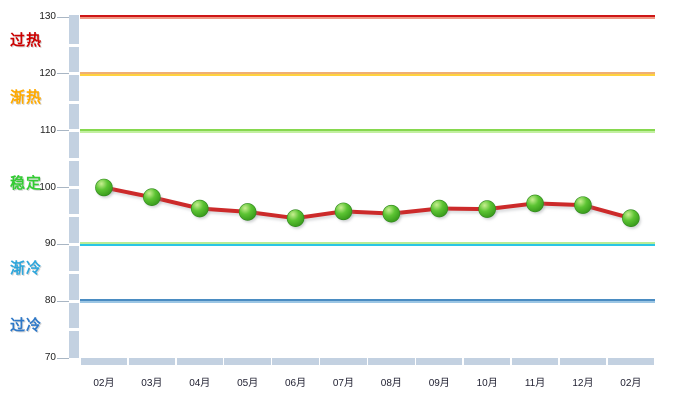 The height and width of the screenshot is (407, 678). What do you see at coordinates (583, 205) in the screenshot?
I see `data-point-marker: 12月: 96.9` at bounding box center [583, 205].